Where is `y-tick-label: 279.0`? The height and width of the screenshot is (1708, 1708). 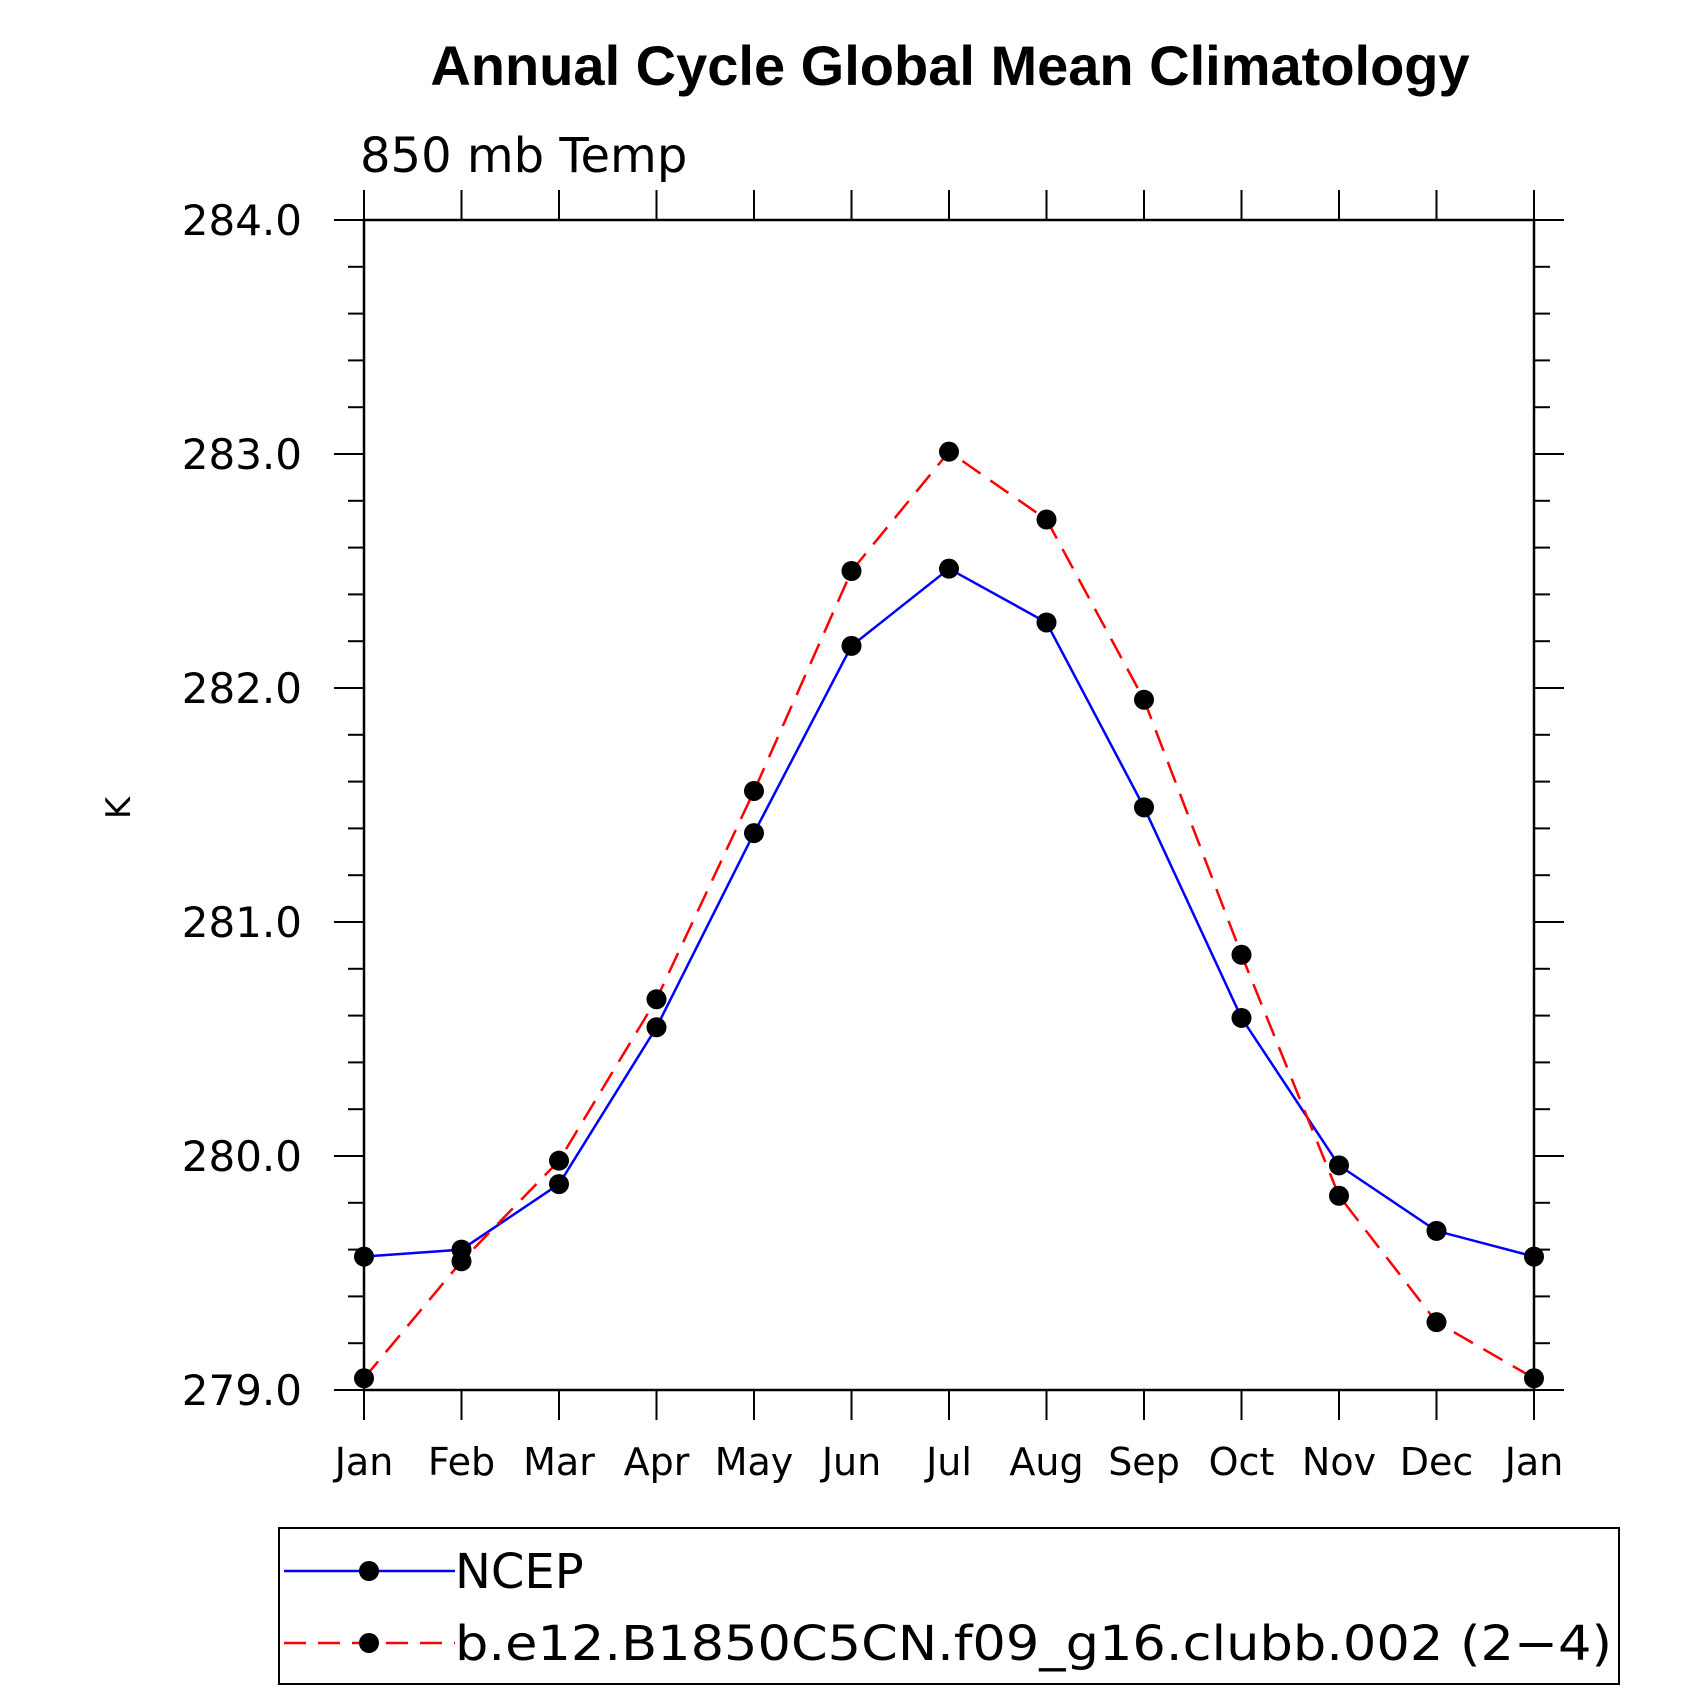 y-tick-label: 279.0 is located at coordinates (242, 1390).